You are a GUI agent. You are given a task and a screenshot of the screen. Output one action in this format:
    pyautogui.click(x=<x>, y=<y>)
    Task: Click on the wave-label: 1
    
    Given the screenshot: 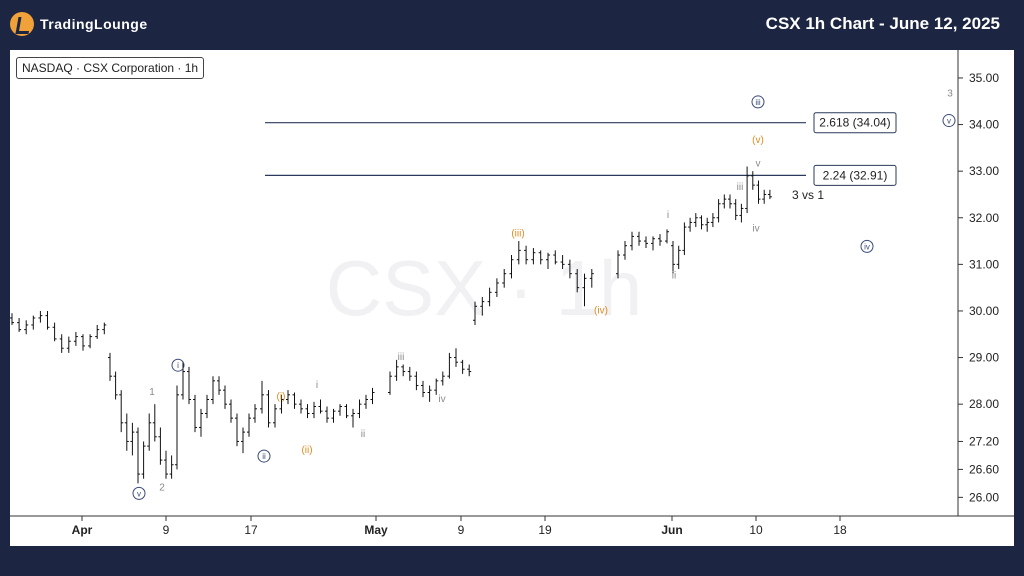 What is the action you would take?
    pyautogui.click(x=152, y=392)
    